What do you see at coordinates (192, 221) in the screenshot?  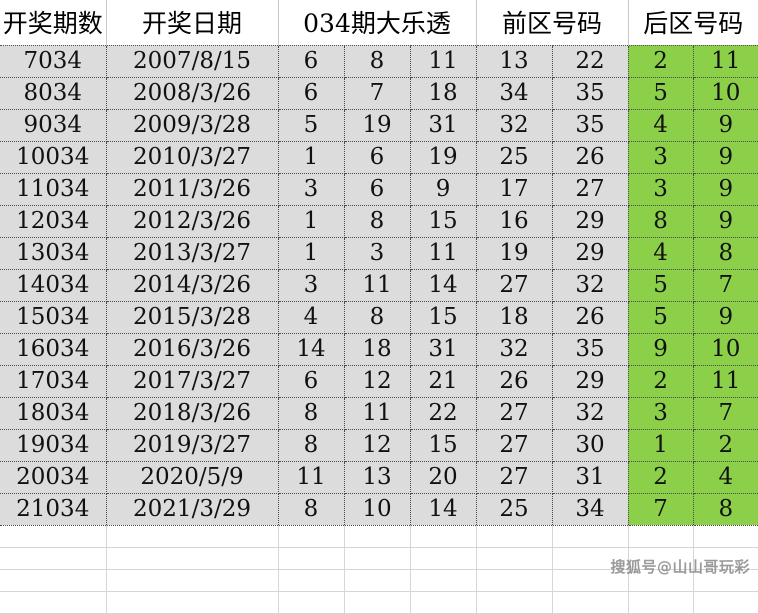 I see `cell-date: 2012/3/26` at bounding box center [192, 221].